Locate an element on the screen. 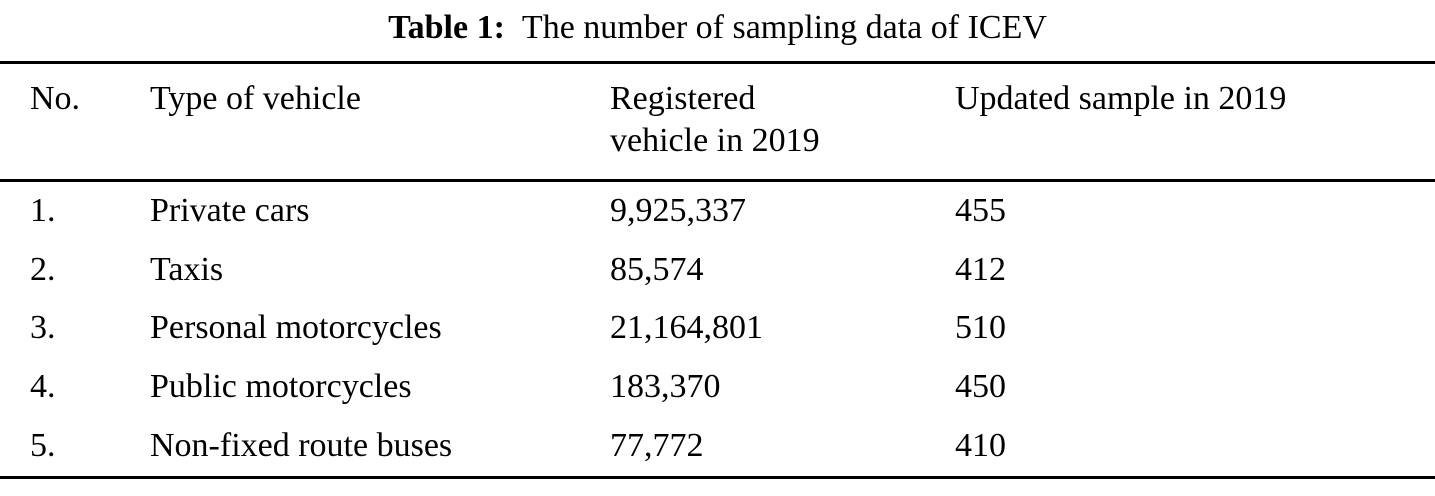 The image size is (1435, 496). cell-type: Public motorcycles is located at coordinates (281, 387).